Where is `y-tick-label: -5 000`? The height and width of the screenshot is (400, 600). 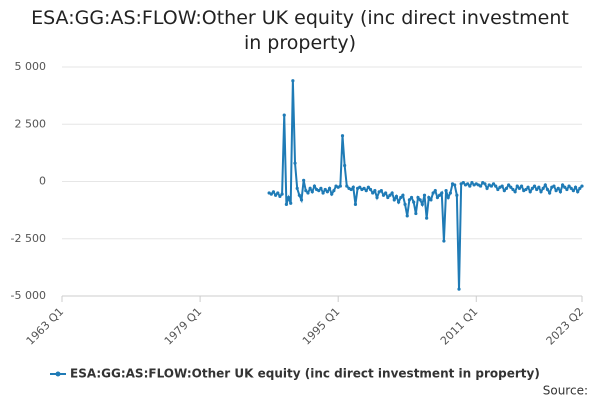 y-tick-label: -5 000 is located at coordinates (28, 295).